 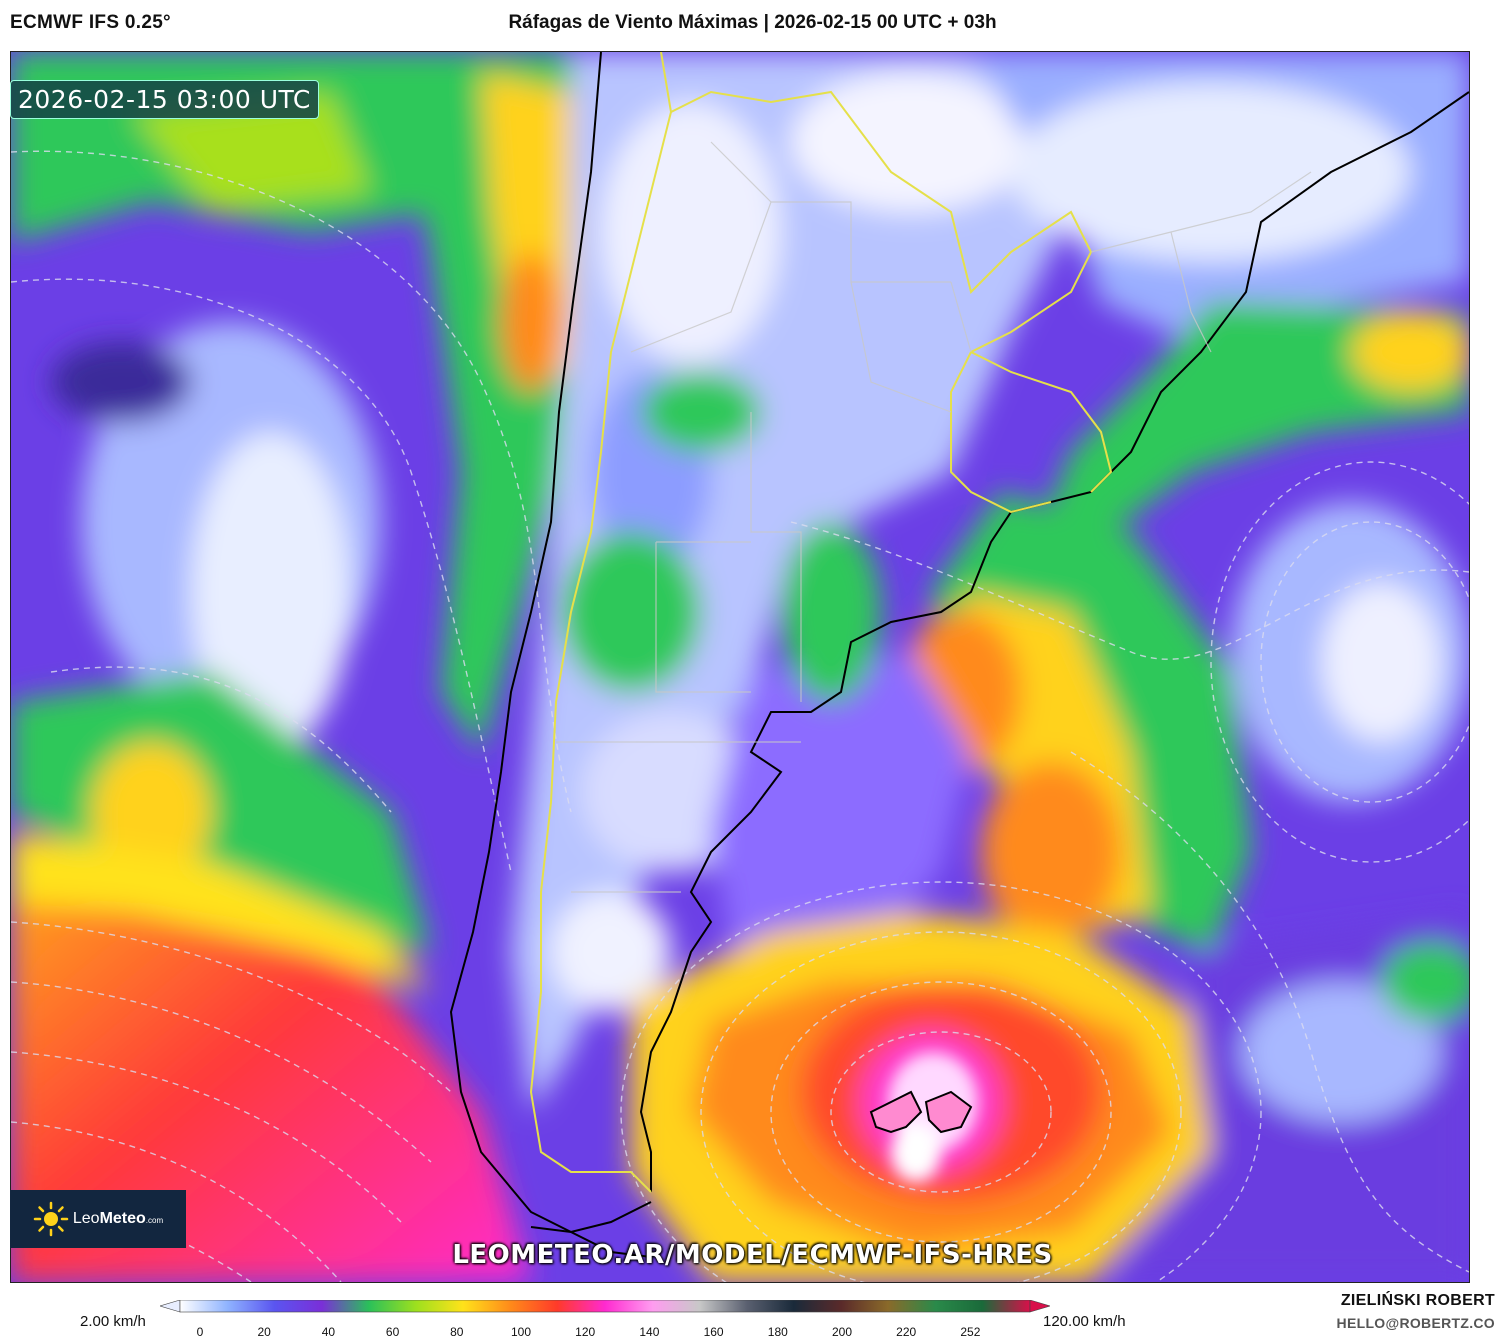 What do you see at coordinates (649, 1332) in the screenshot?
I see `colorbar-tick-label: 140` at bounding box center [649, 1332].